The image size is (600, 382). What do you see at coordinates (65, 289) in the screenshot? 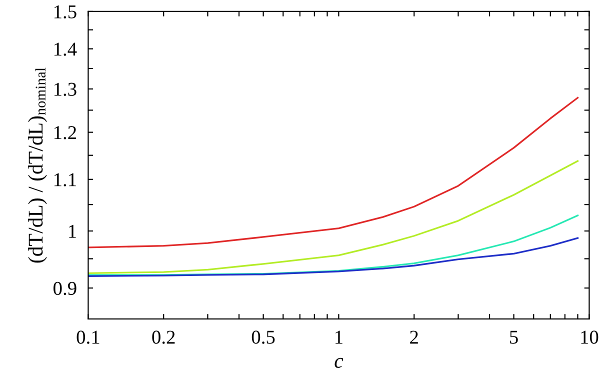
I see `y-tick-label: 0.9` at bounding box center [65, 289].